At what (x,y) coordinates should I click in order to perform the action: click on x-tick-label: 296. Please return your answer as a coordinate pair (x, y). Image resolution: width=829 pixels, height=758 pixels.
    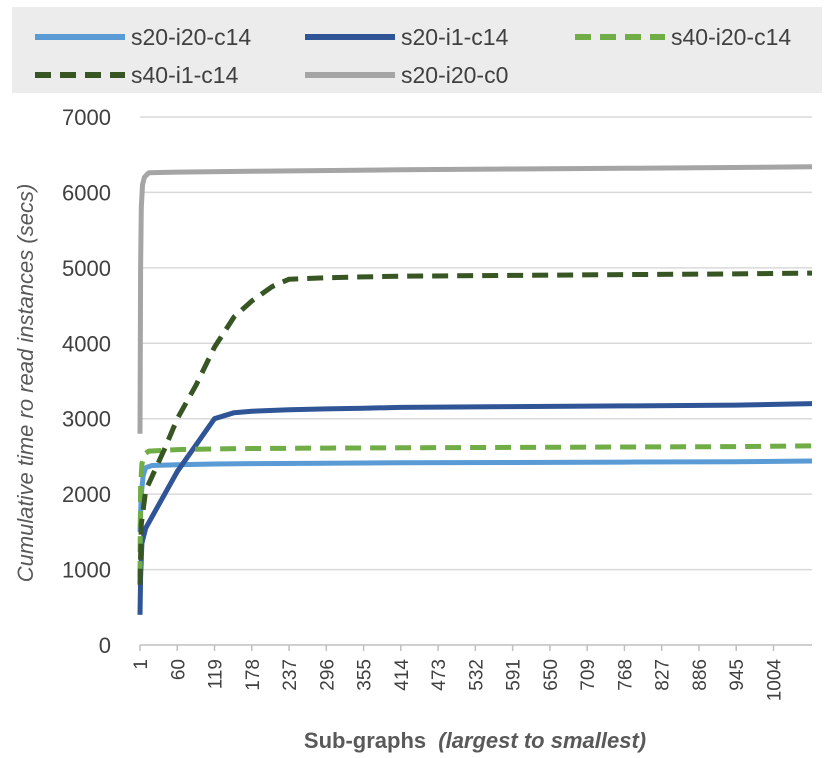
    Looking at the image, I should click on (327, 675).